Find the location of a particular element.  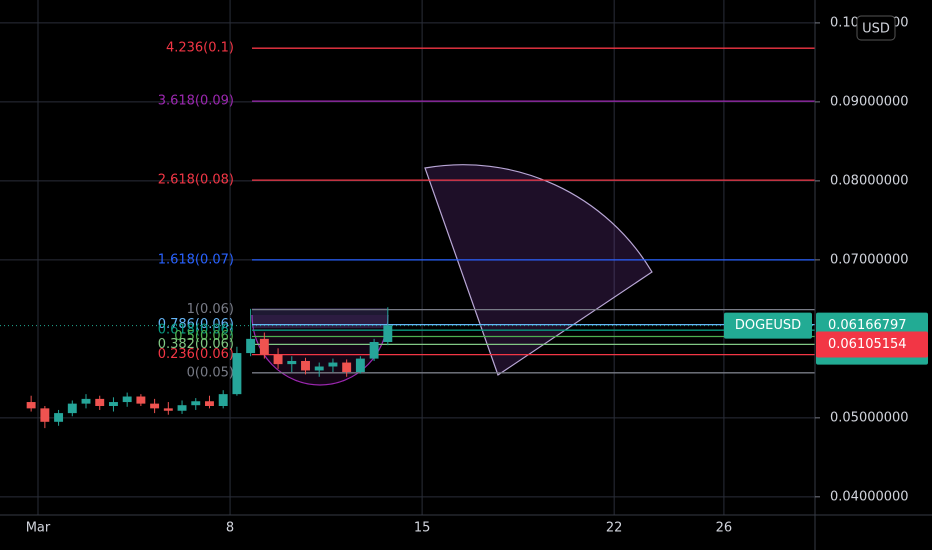

fib-label: 3.618(0.09) is located at coordinates (196, 101).